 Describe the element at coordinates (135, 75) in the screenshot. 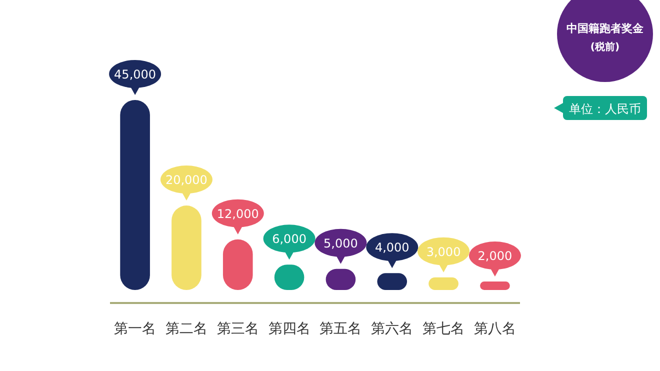

I see `data-label: 45,000` at that location.